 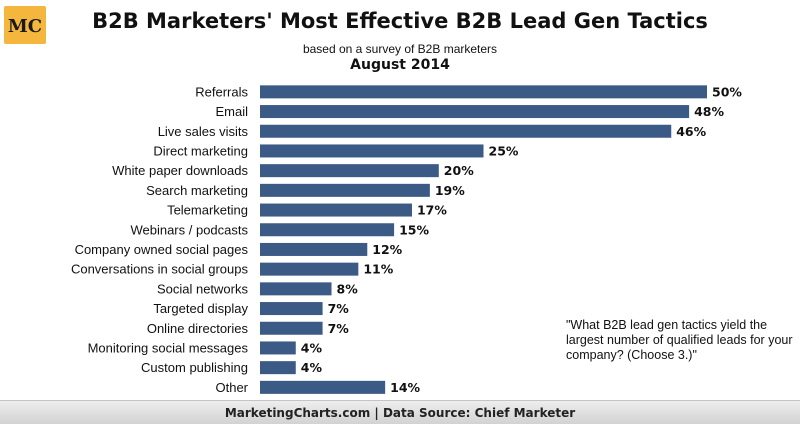 What do you see at coordinates (727, 91) in the screenshot?
I see `value-label: 50%` at bounding box center [727, 91].